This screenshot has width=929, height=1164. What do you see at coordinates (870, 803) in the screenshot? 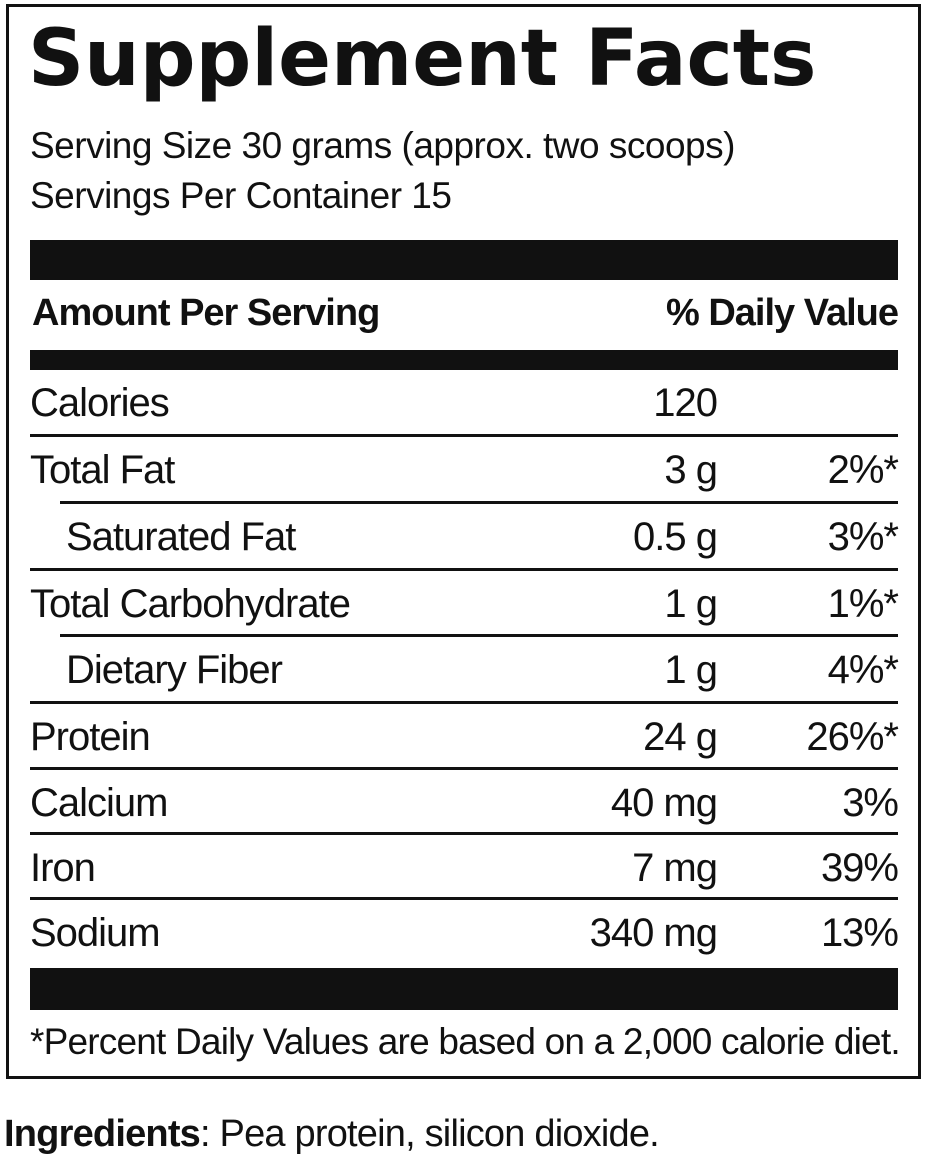
I see `nutrient-daily-value: 3%` at bounding box center [870, 803].